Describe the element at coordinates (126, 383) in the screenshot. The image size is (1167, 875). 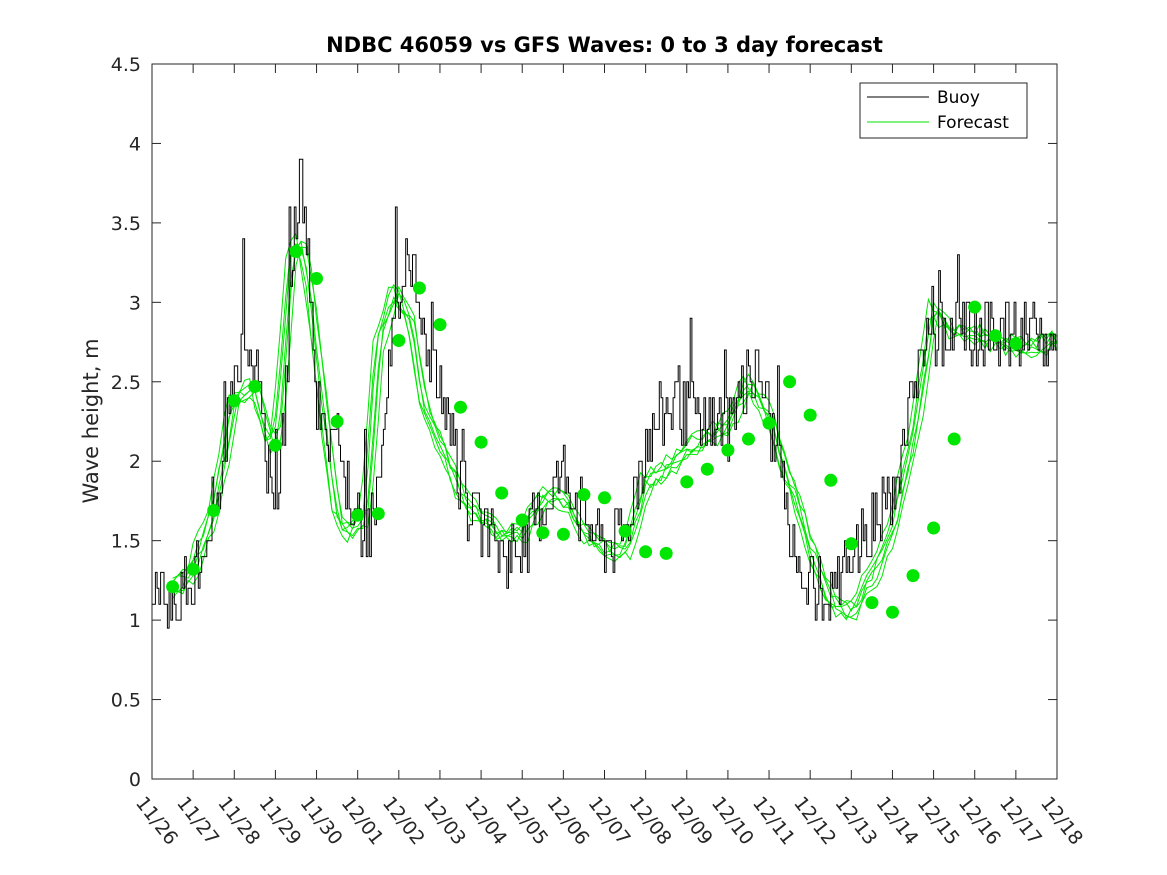
I see `y-tick-label: 2.5` at that location.